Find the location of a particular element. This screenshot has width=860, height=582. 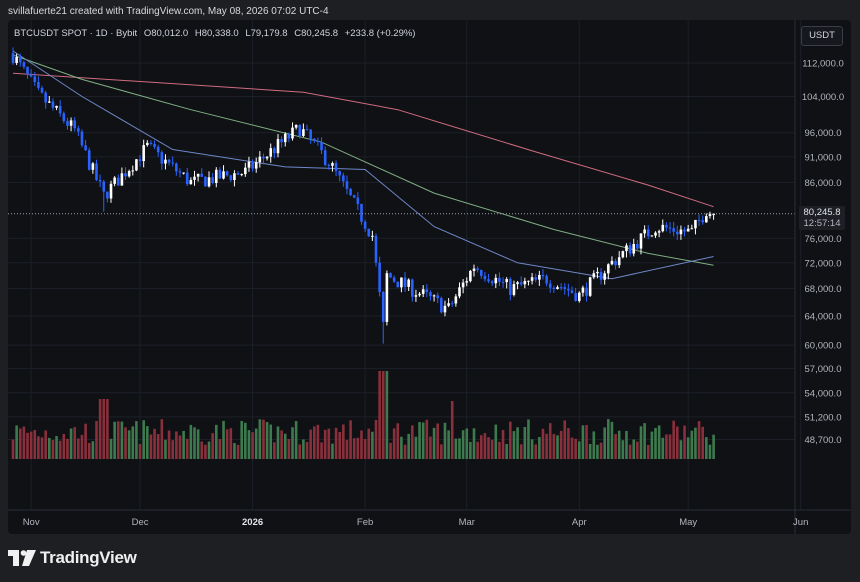

price-tick-label: 64,000.0 is located at coordinates (823, 317).